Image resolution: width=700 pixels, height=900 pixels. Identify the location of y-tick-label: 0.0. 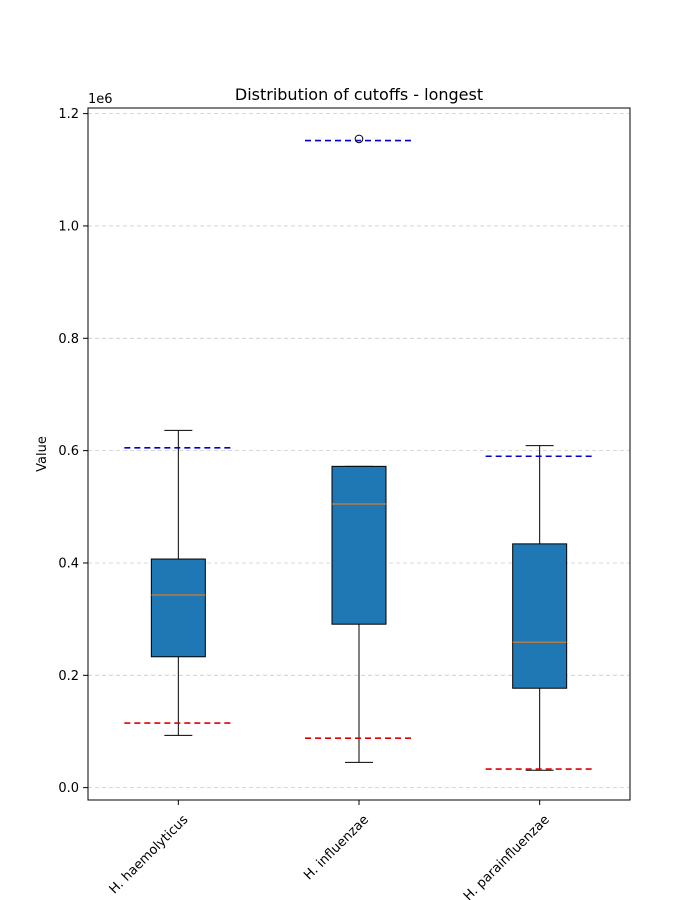
(68, 788).